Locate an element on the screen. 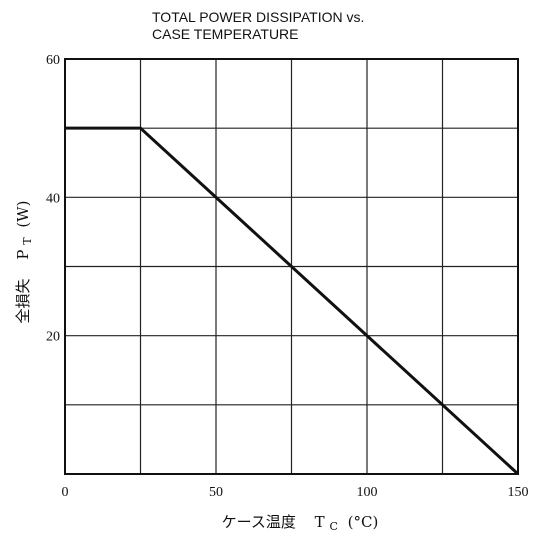  x-tick-label: 100 is located at coordinates (367, 492).